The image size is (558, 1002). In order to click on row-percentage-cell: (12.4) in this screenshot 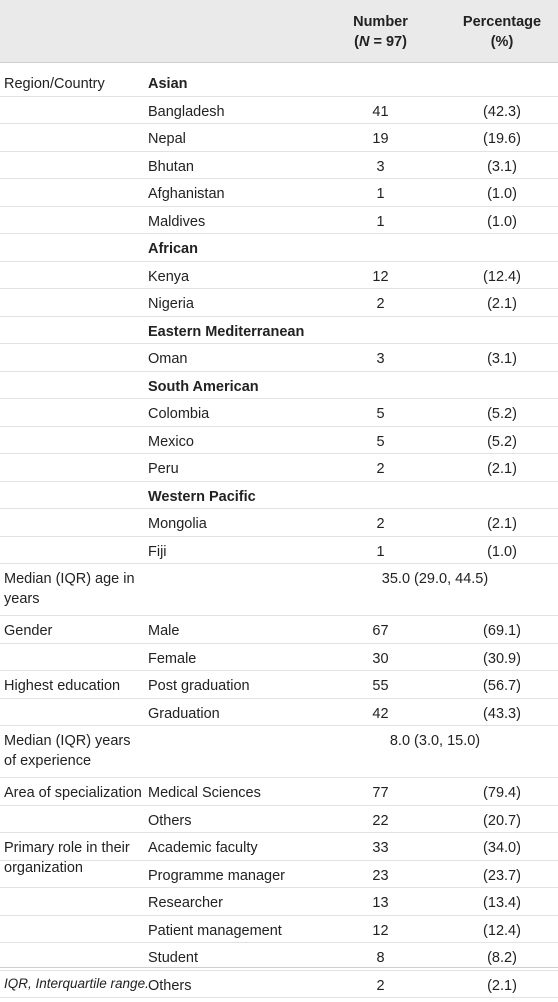, I will do `click(502, 930)`.